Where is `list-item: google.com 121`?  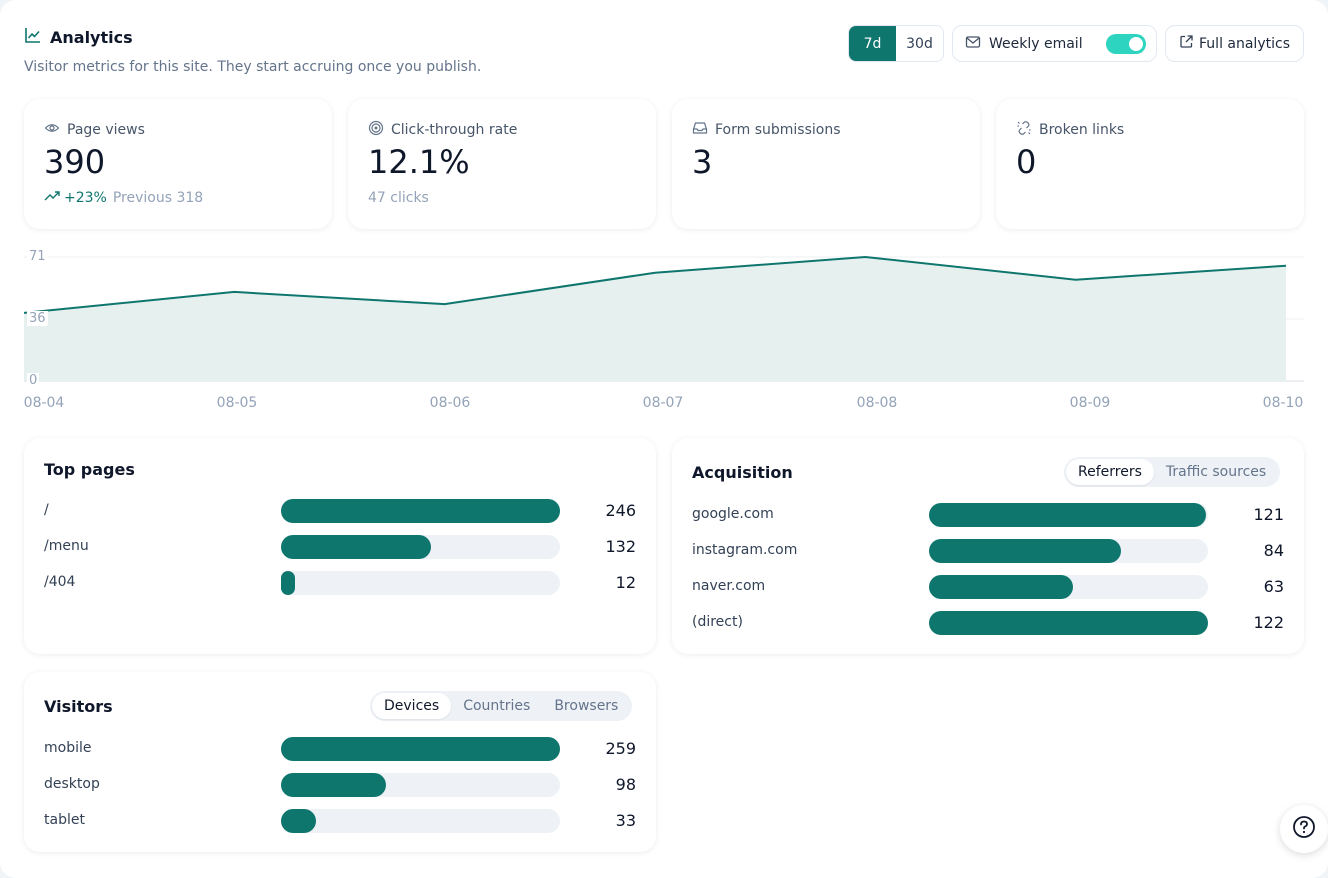 list-item: google.com 121 is located at coordinates (988, 515).